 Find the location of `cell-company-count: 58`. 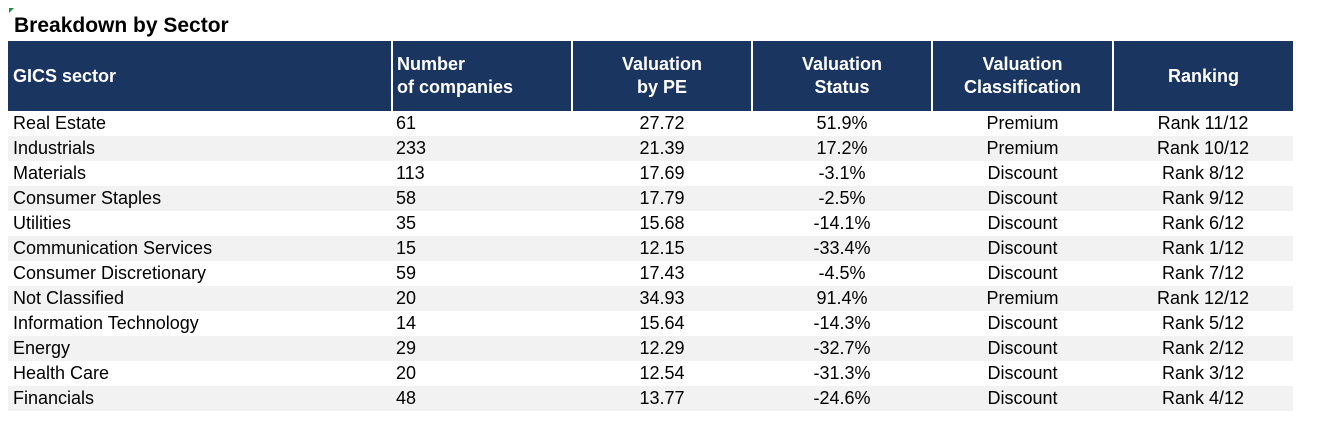

cell-company-count: 58 is located at coordinates (482, 198).